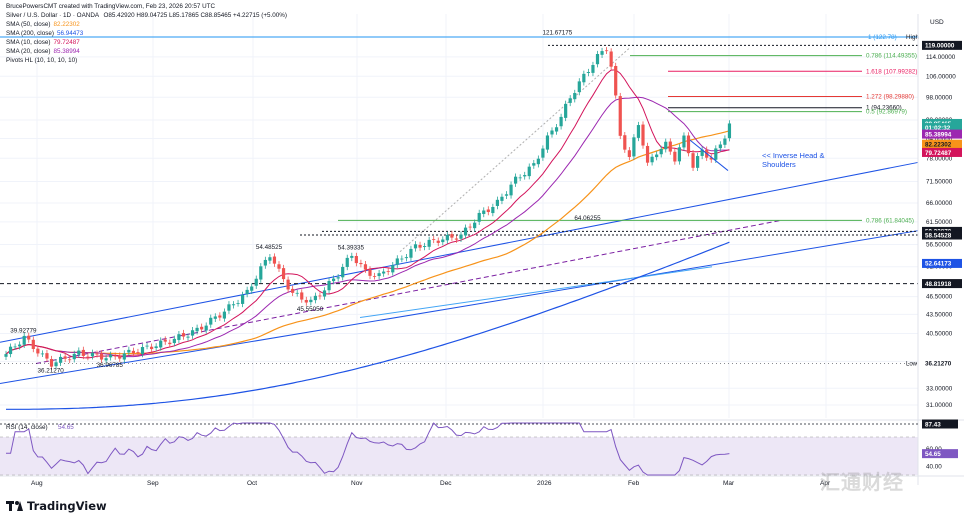  Describe the element at coordinates (37, 483) in the screenshot. I see `time-tick-label: Aug` at that location.